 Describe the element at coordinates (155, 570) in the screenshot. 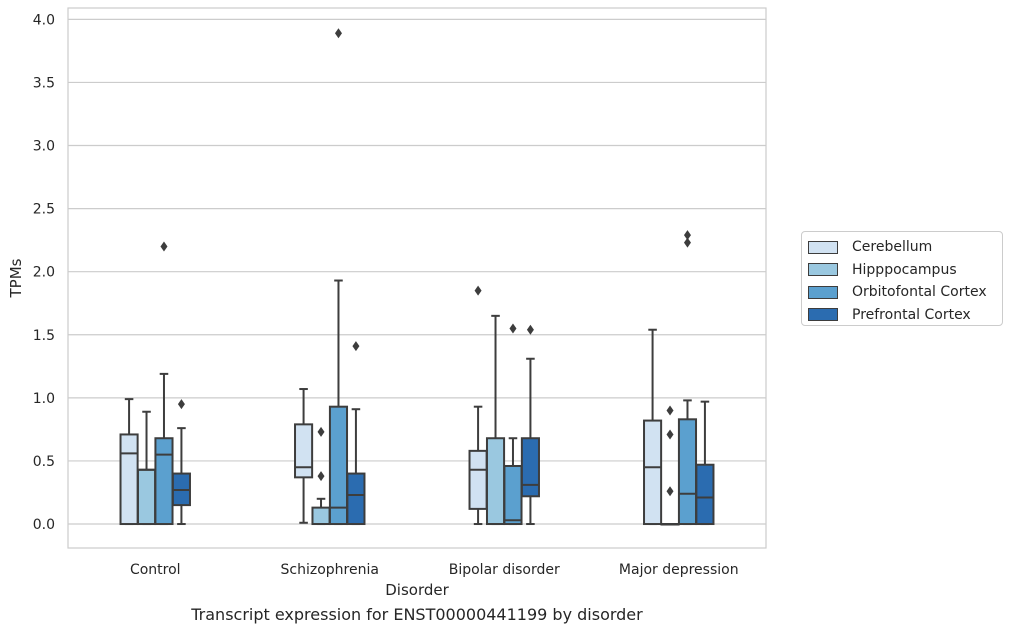

I see `x-tick-label: Control` at that location.